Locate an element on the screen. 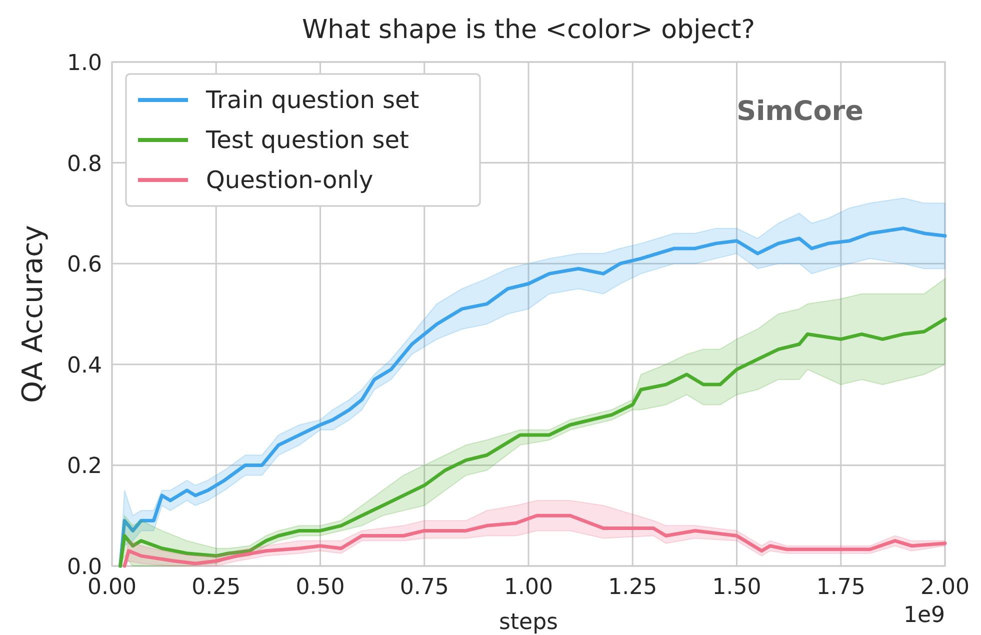 The width and height of the screenshot is (981, 635). x-tick-label: 1.50 is located at coordinates (737, 587).